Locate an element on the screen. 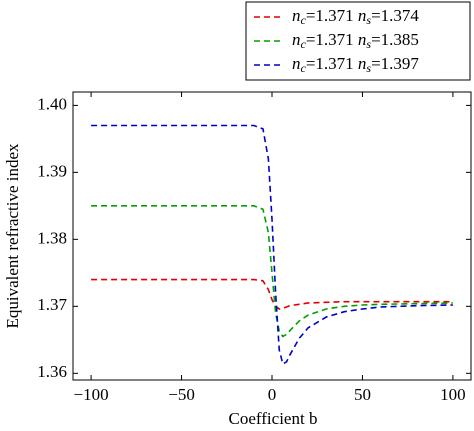 The height and width of the screenshot is (431, 474). y-tick-label: 1.36 is located at coordinates (52, 371).